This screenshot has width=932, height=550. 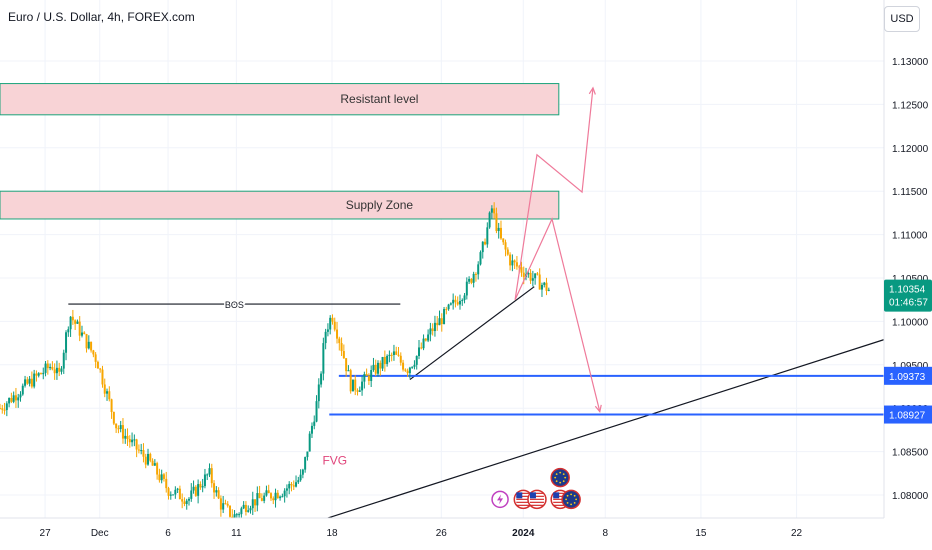 I want to click on price-axis-bg, so click(x=908, y=275).